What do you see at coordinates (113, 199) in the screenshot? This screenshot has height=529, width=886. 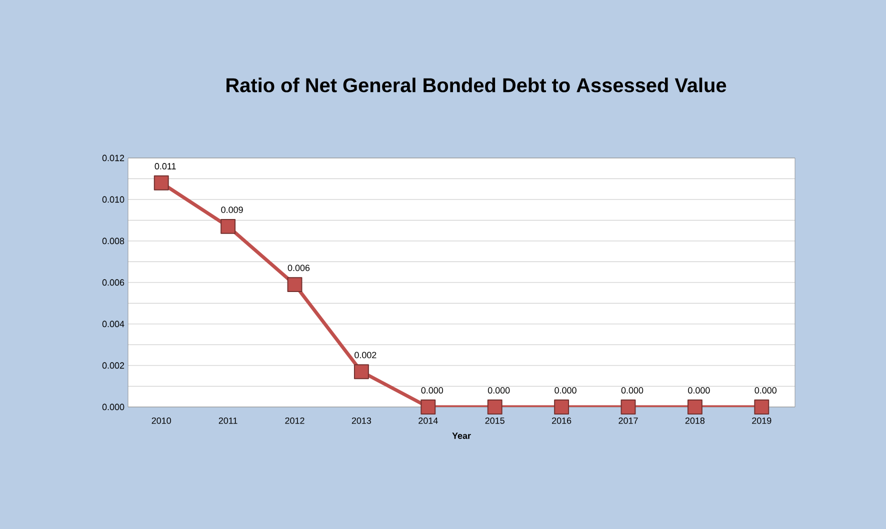 I see `y-tick-label: 0.010` at bounding box center [113, 199].